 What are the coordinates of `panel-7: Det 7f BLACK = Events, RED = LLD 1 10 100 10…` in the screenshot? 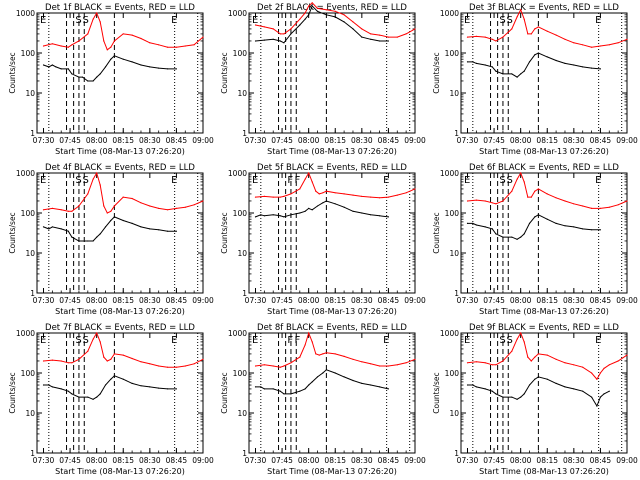 It's located at (111, 399).